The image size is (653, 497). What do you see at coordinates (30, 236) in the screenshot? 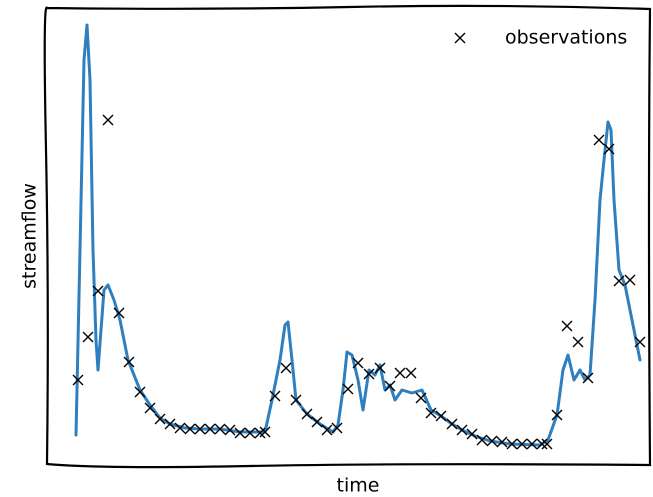
I see `y-axis-label: streamflow` at bounding box center [30, 236].